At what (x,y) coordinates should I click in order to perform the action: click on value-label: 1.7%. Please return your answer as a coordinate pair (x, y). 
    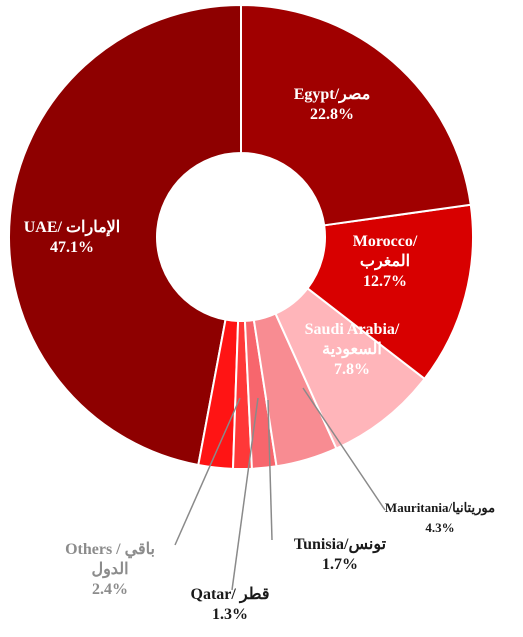
    Looking at the image, I should click on (340, 564).